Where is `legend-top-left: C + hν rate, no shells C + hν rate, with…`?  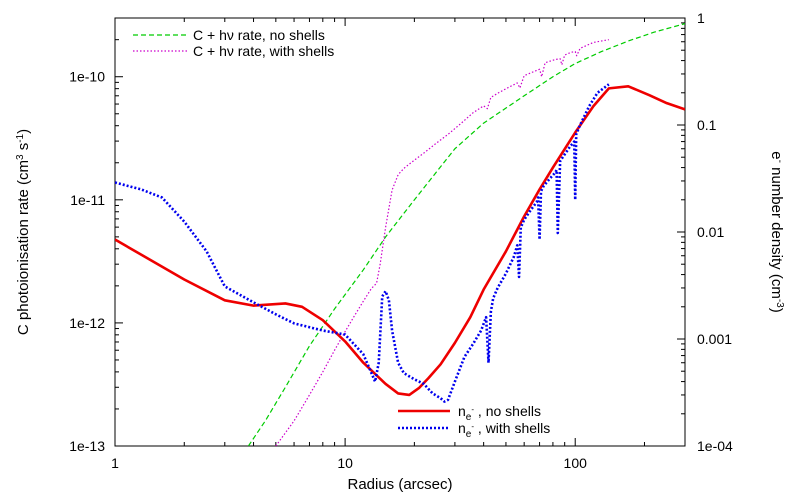 legend-top-left: C + hν rate, no shells C + hν rate, with… is located at coordinates (233, 43).